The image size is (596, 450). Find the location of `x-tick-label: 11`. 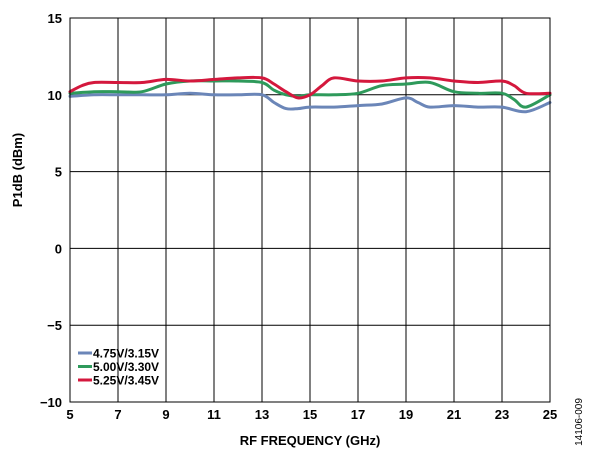

x-tick-label: 11 is located at coordinates (214, 414).